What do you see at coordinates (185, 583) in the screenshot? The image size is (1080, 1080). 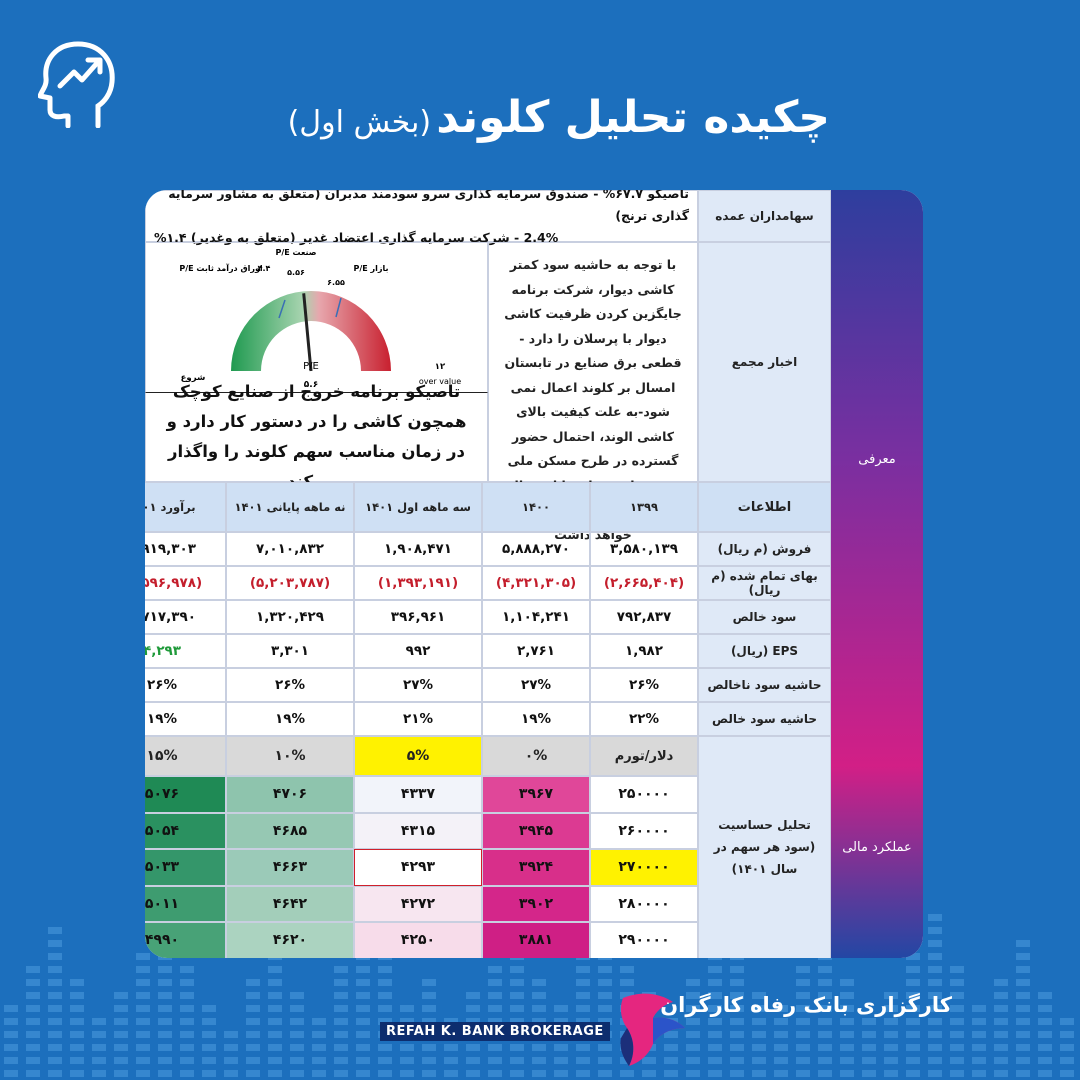 I see `info-cell: (۶,۵۹۶,۹۷۸)` at bounding box center [185, 583].